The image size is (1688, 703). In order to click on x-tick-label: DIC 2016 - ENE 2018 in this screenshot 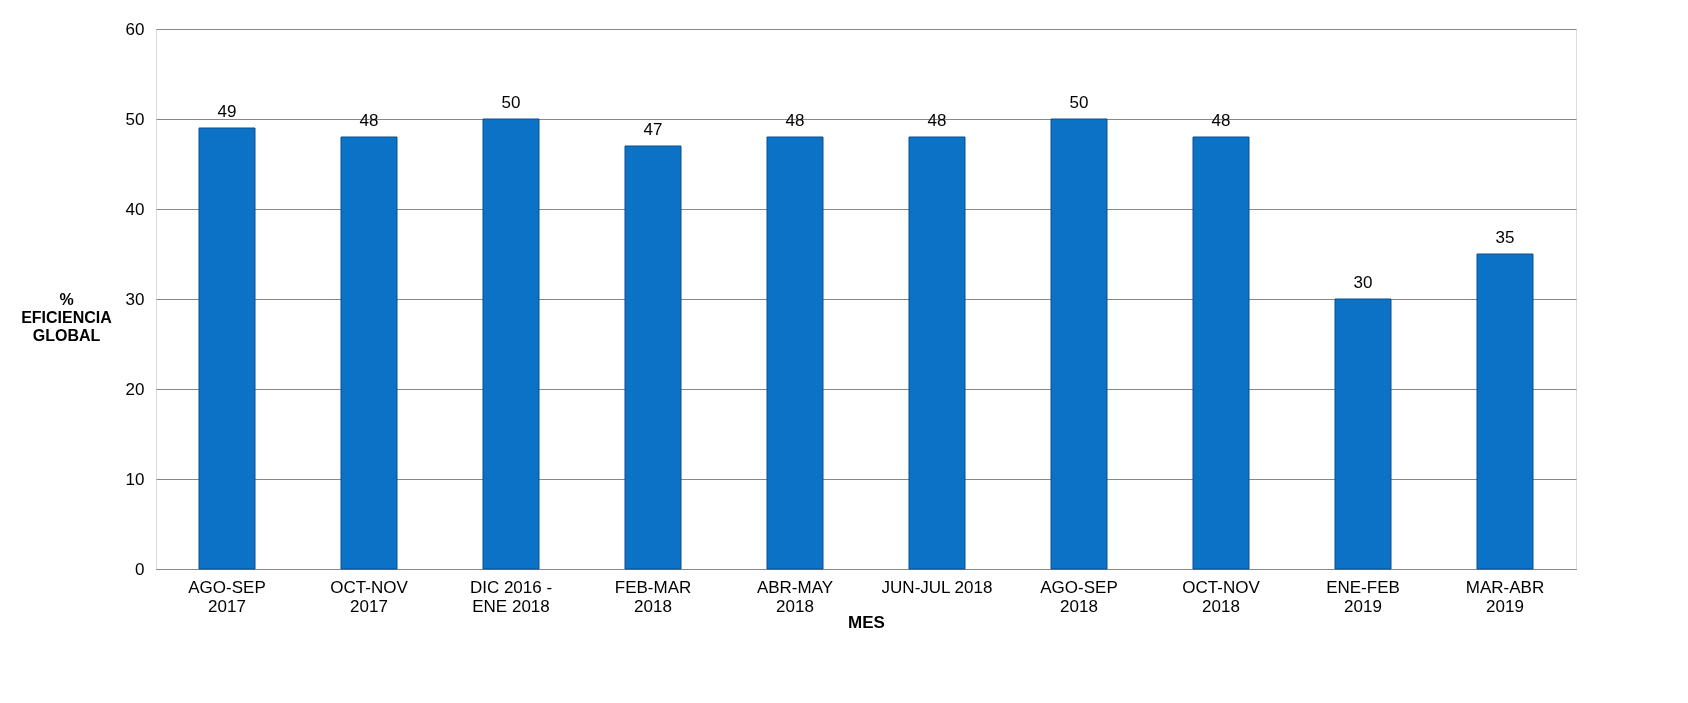, I will do `click(511, 596)`.